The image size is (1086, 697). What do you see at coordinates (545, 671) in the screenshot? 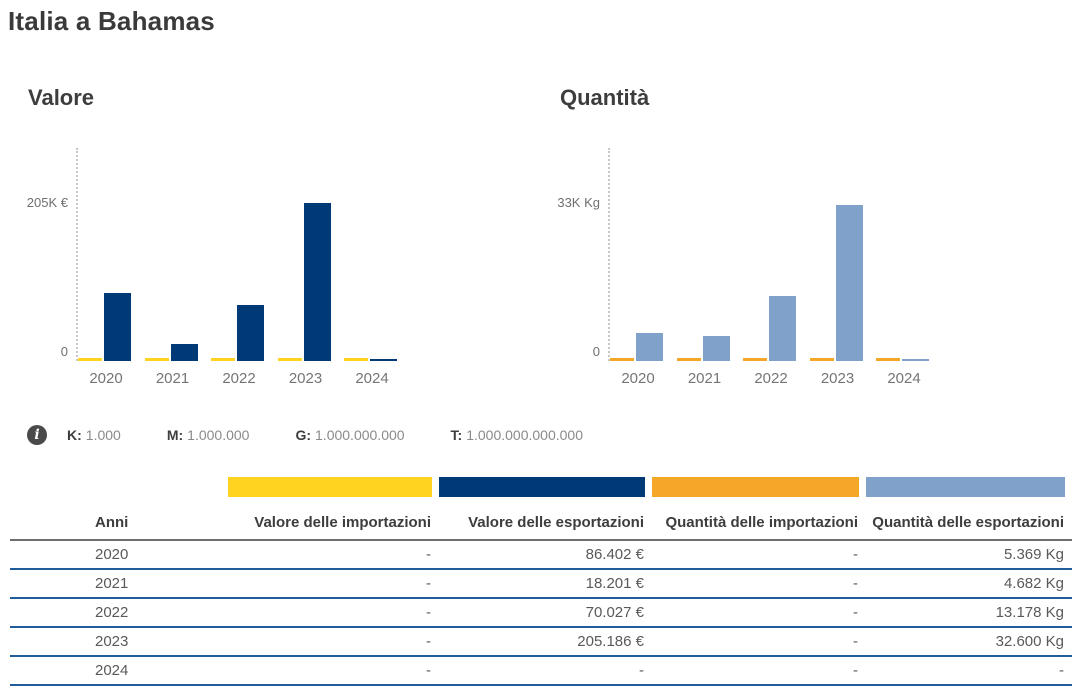
I see `cell-2024-col2: -` at bounding box center [545, 671].